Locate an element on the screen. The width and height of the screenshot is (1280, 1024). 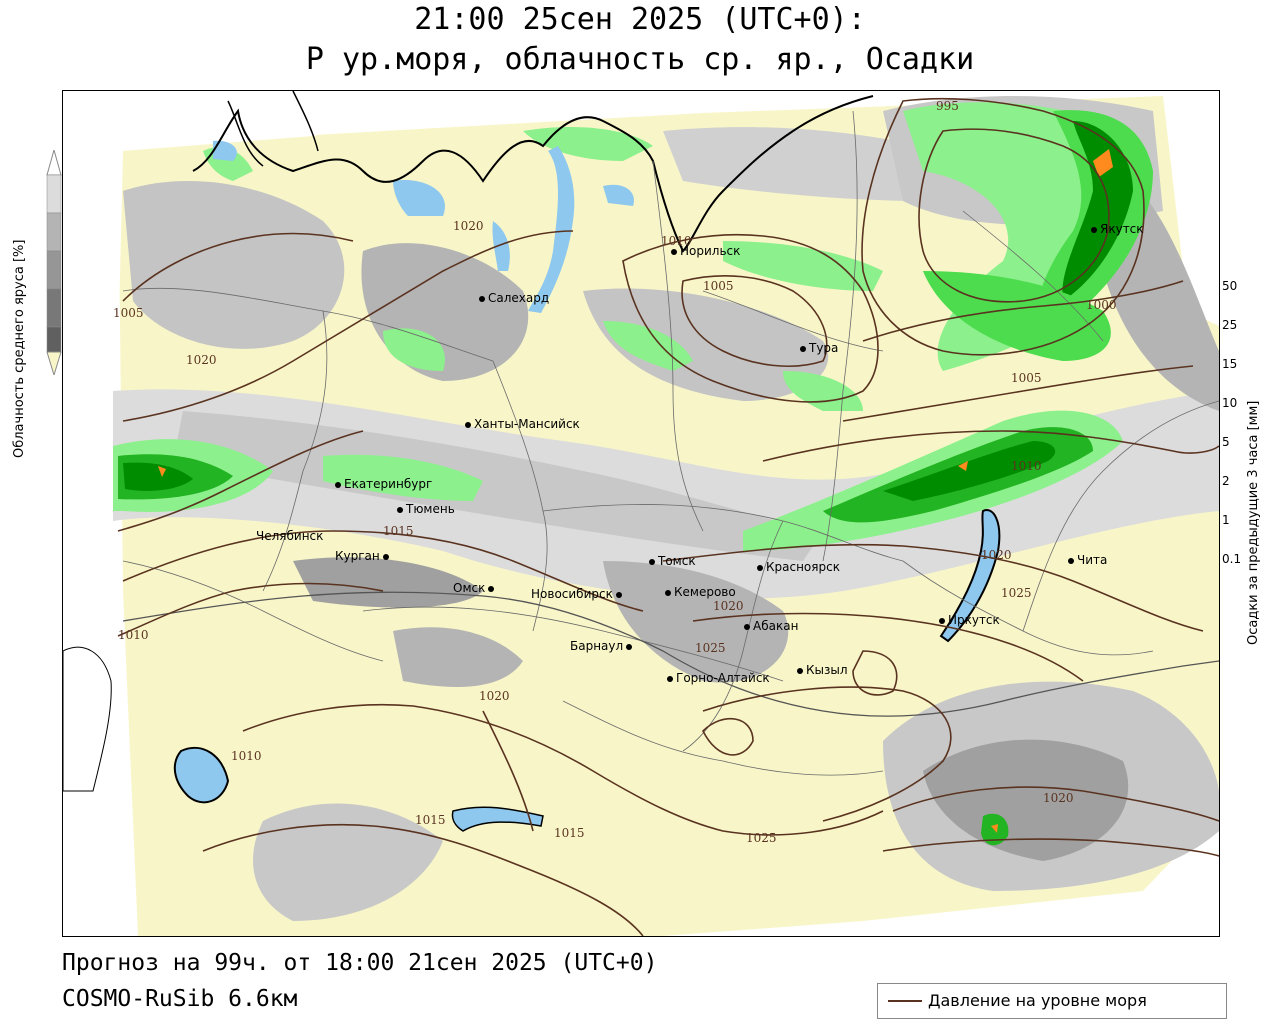
country-border is located at coordinates (670, 654).